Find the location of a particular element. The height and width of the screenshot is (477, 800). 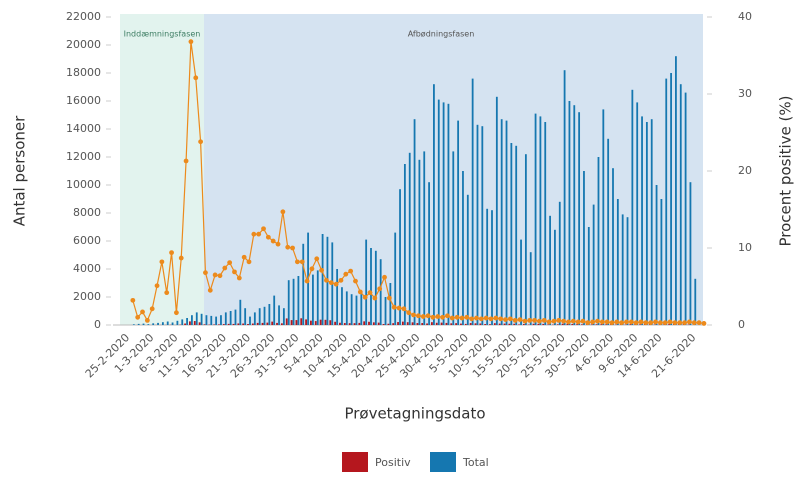

y2-tick-label: 0 is located at coordinates (741, 324).